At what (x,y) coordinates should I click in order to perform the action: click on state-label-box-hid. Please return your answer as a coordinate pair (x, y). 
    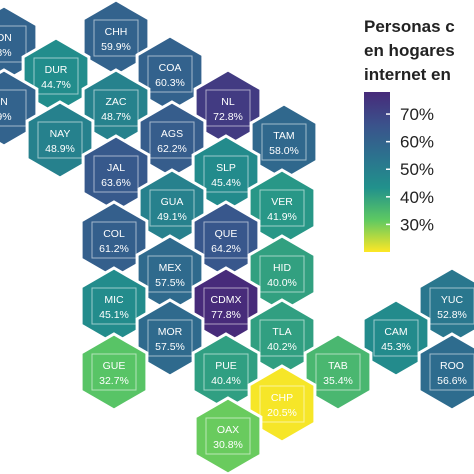
    Looking at the image, I should click on (282, 274).